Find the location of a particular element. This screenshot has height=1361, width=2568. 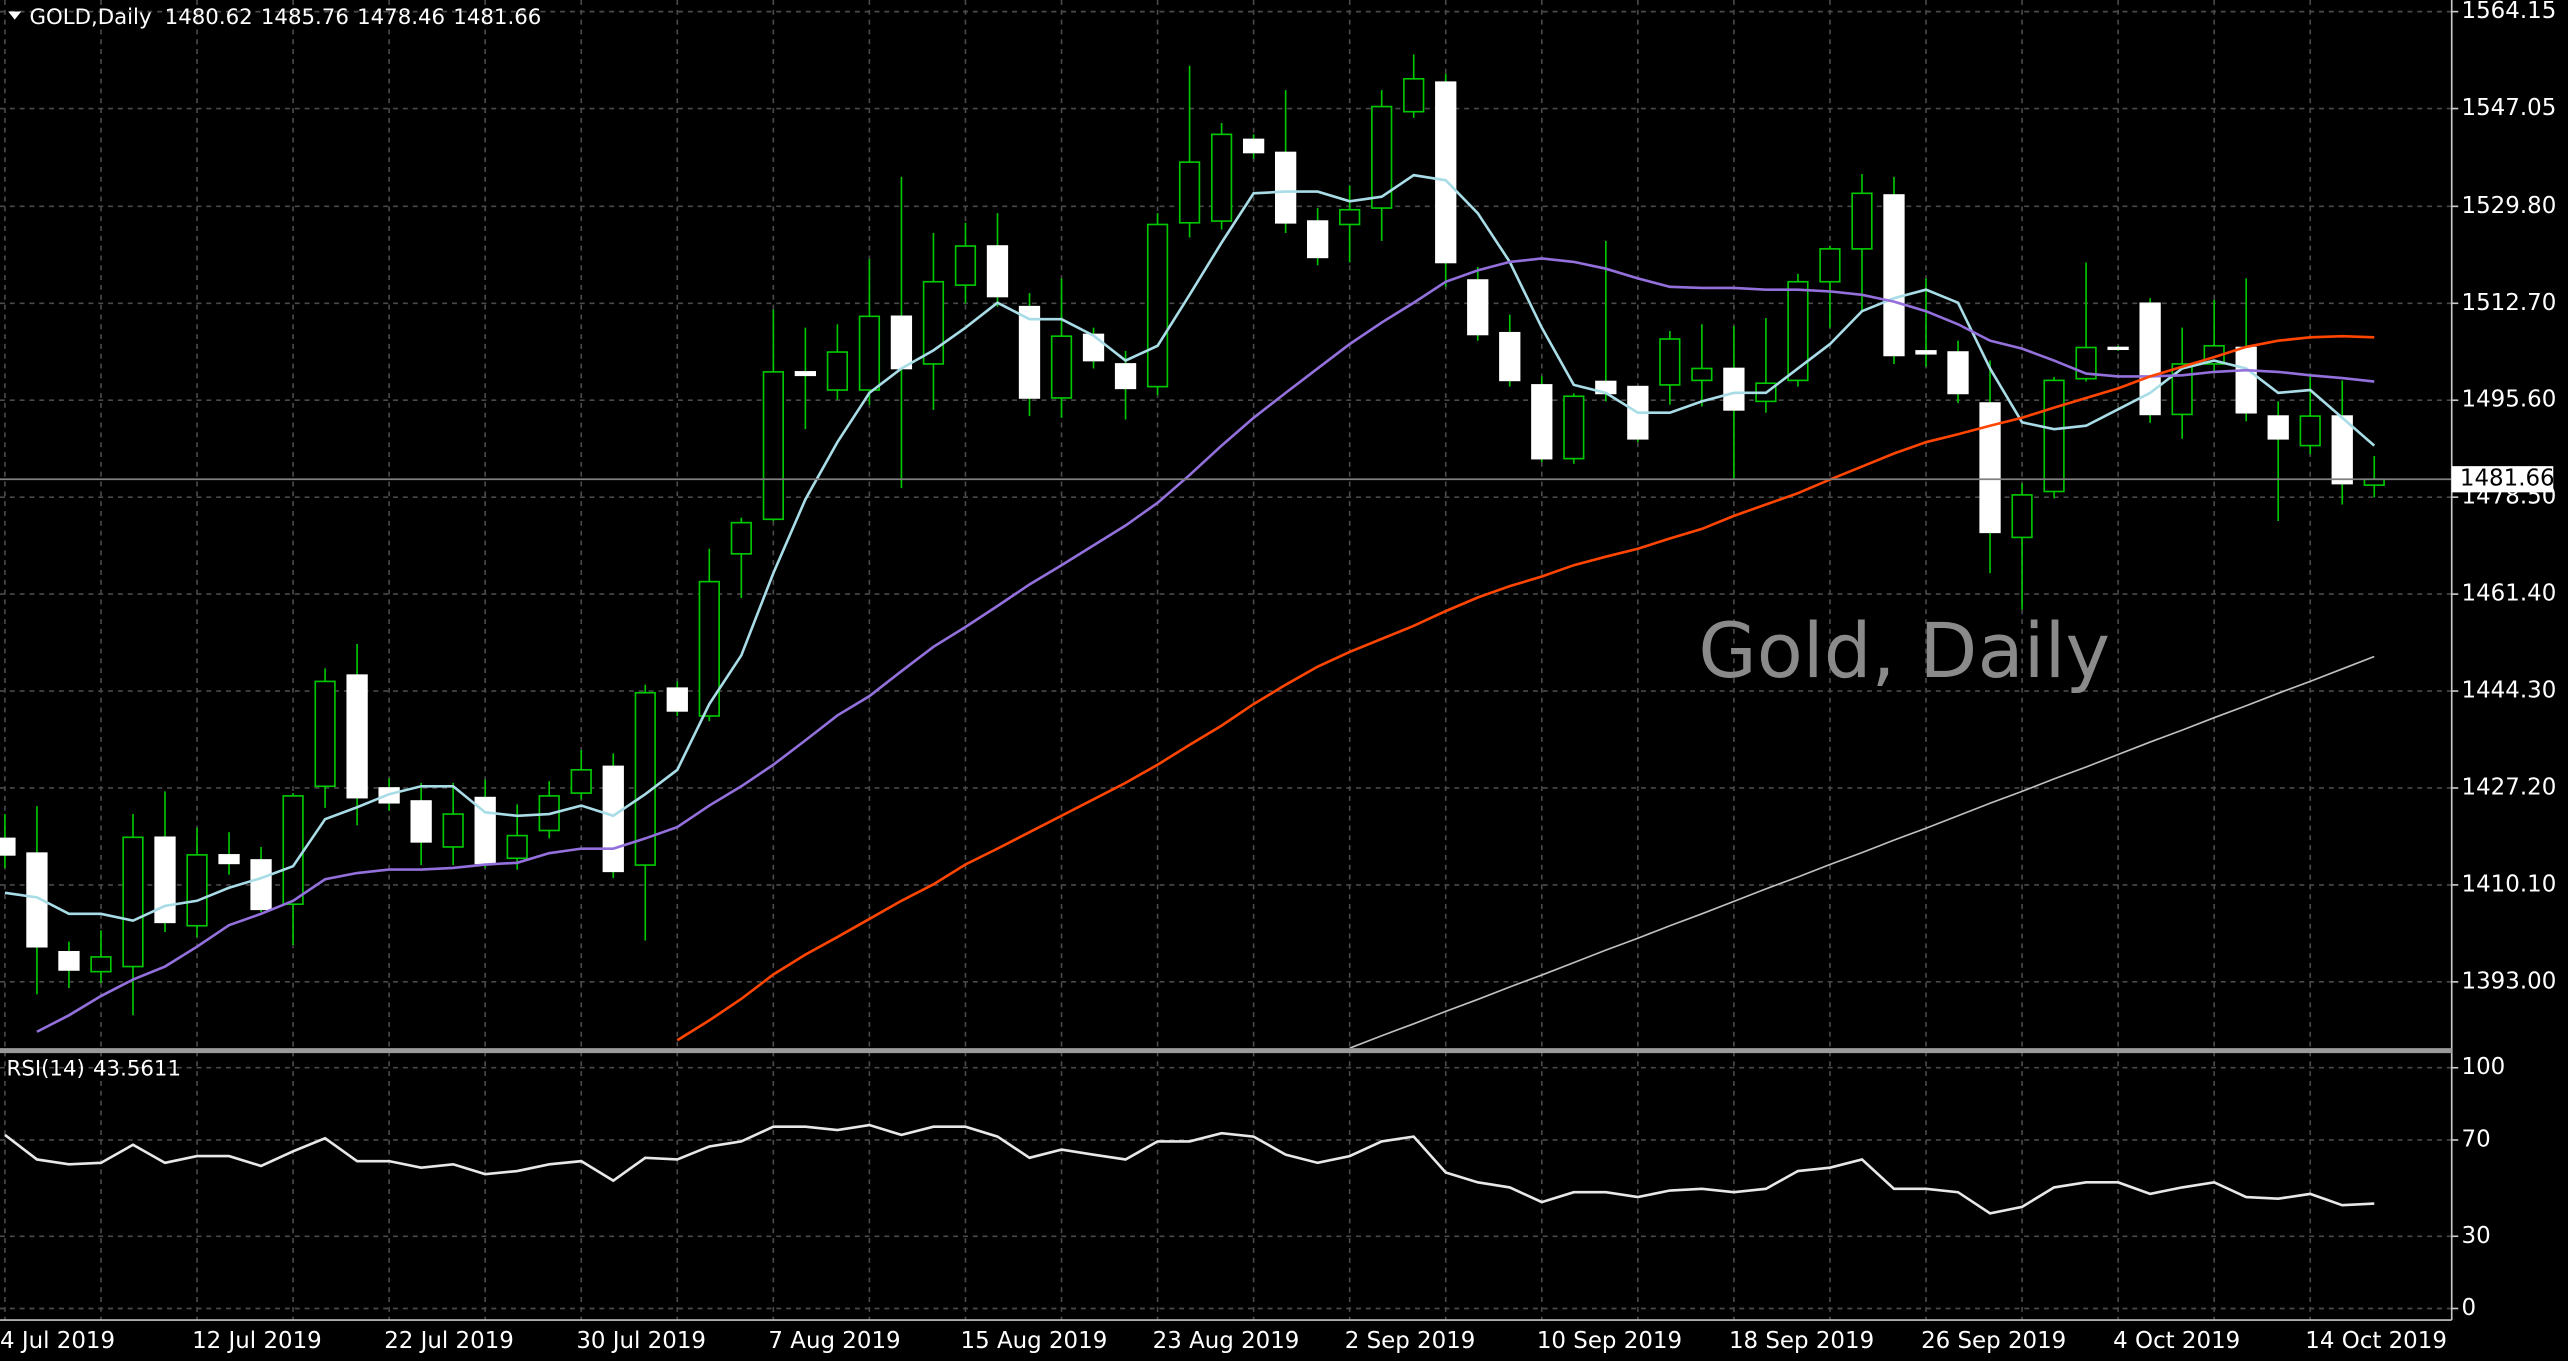

x-tick-label: 30 Jul 2019 is located at coordinates (641, 1341).